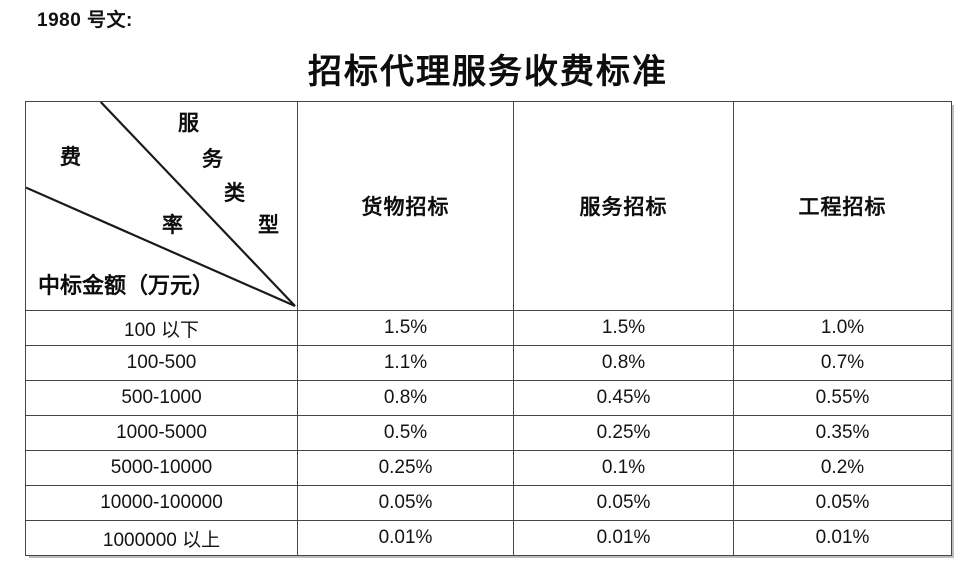 This screenshot has height=581, width=976. What do you see at coordinates (161, 468) in the screenshot?
I see `row-label: 5000-10000` at bounding box center [161, 468].